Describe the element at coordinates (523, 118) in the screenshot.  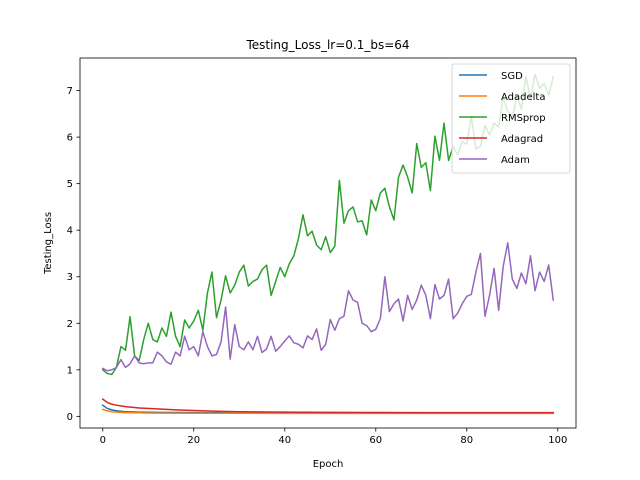
I see `legend-label-rmsprop: RMSprop` at that location.